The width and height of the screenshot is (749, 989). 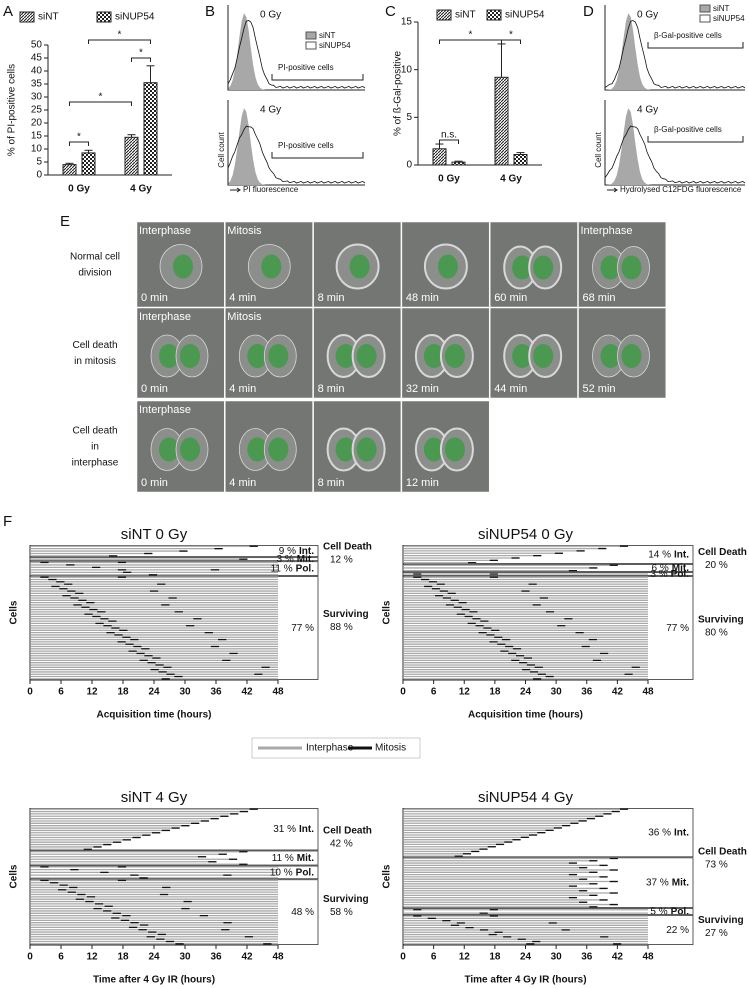 What do you see at coordinates (599, 298) in the screenshot?
I see `time-label: 68 min` at bounding box center [599, 298].